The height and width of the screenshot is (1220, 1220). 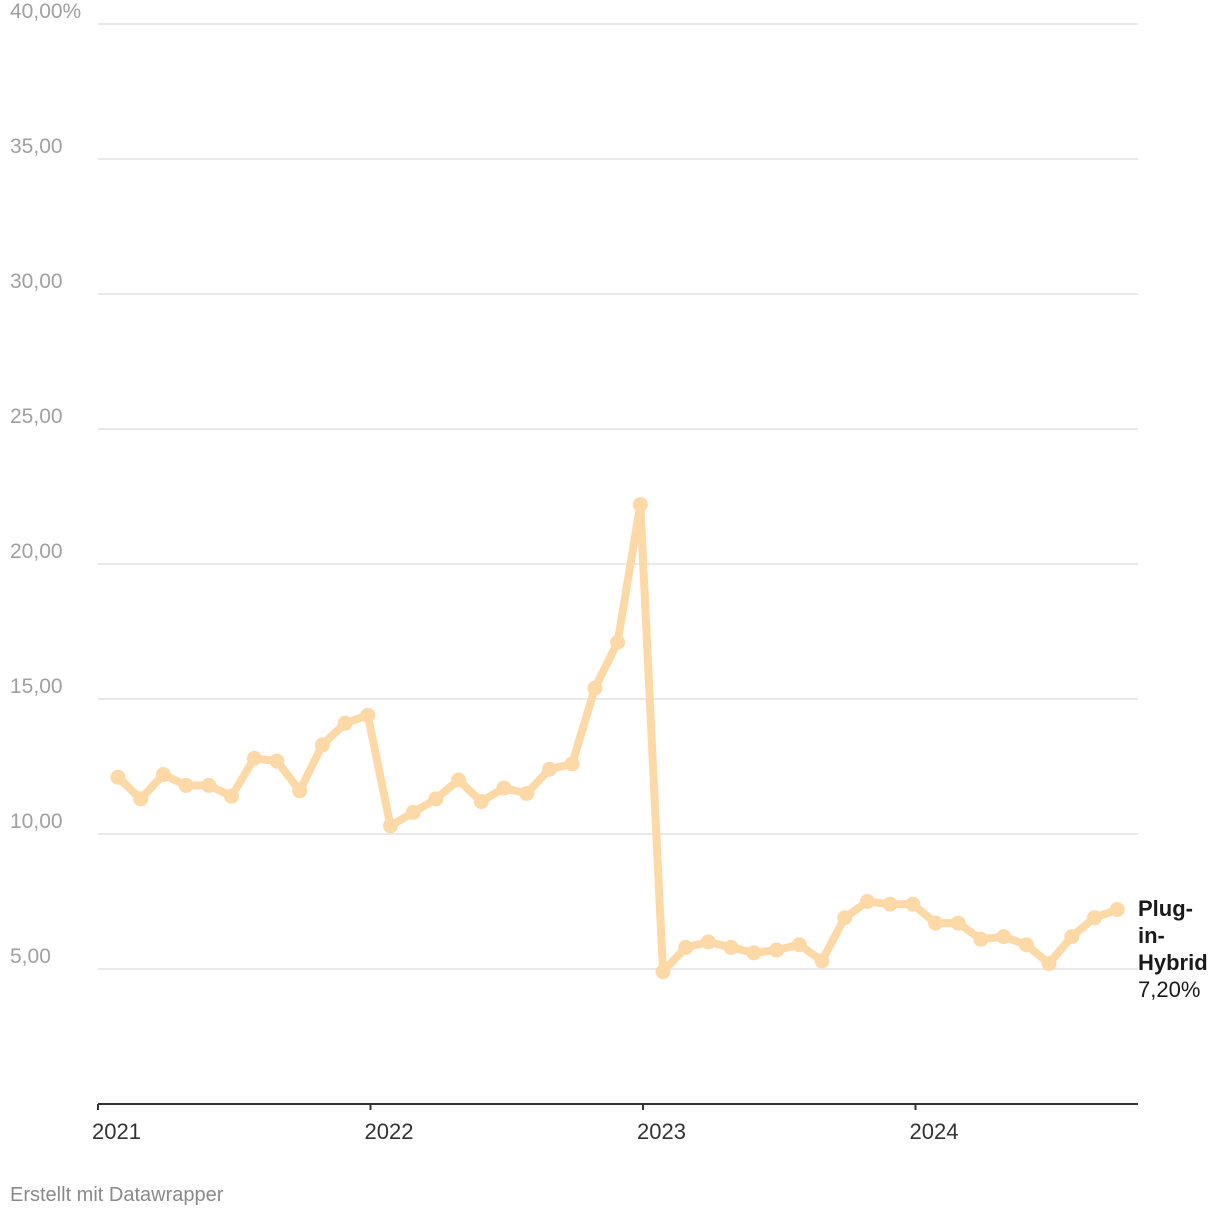 What do you see at coordinates (36, 416) in the screenshot?
I see `y-tick-label: 25,00` at bounding box center [36, 416].